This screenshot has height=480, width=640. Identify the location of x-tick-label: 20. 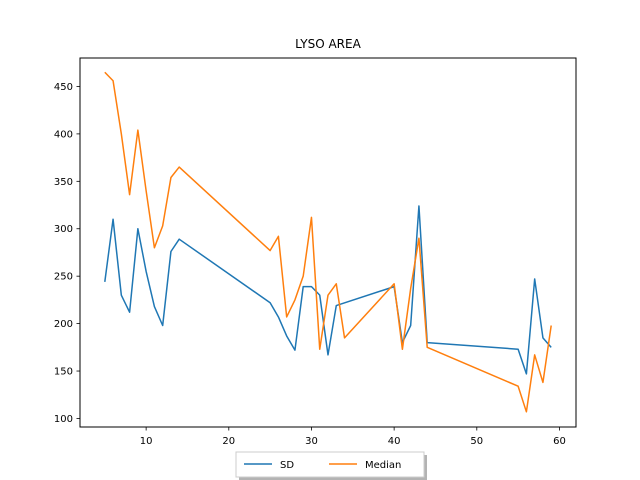
(228, 441).